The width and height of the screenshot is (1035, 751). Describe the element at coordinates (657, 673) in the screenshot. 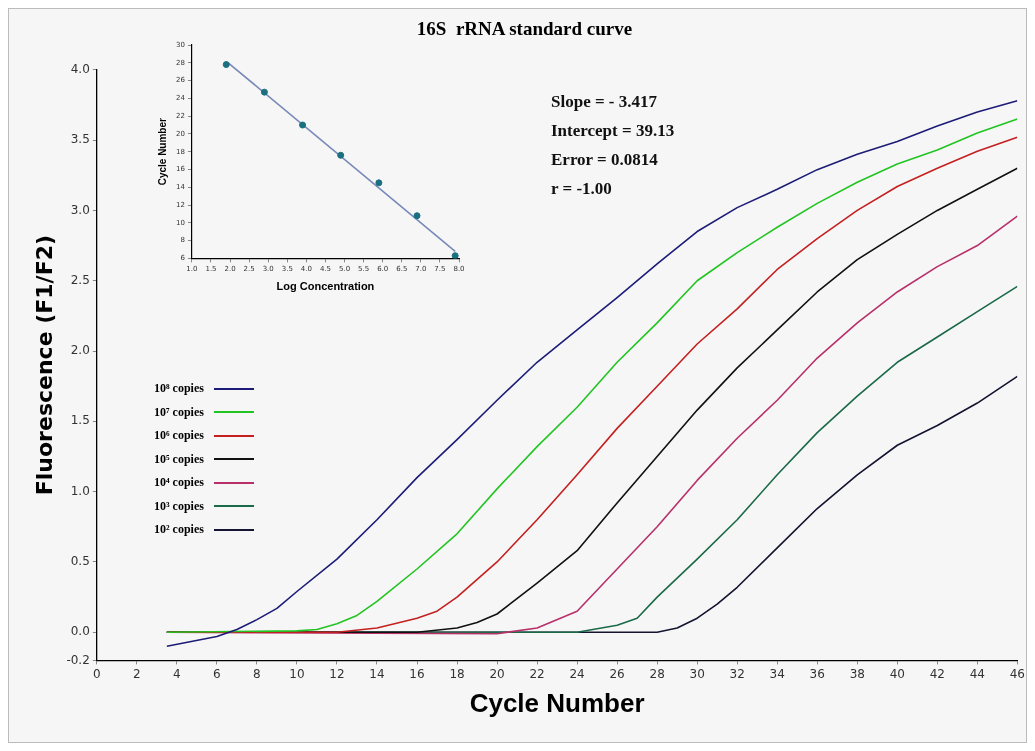

I see `x-tick-label: 28` at that location.